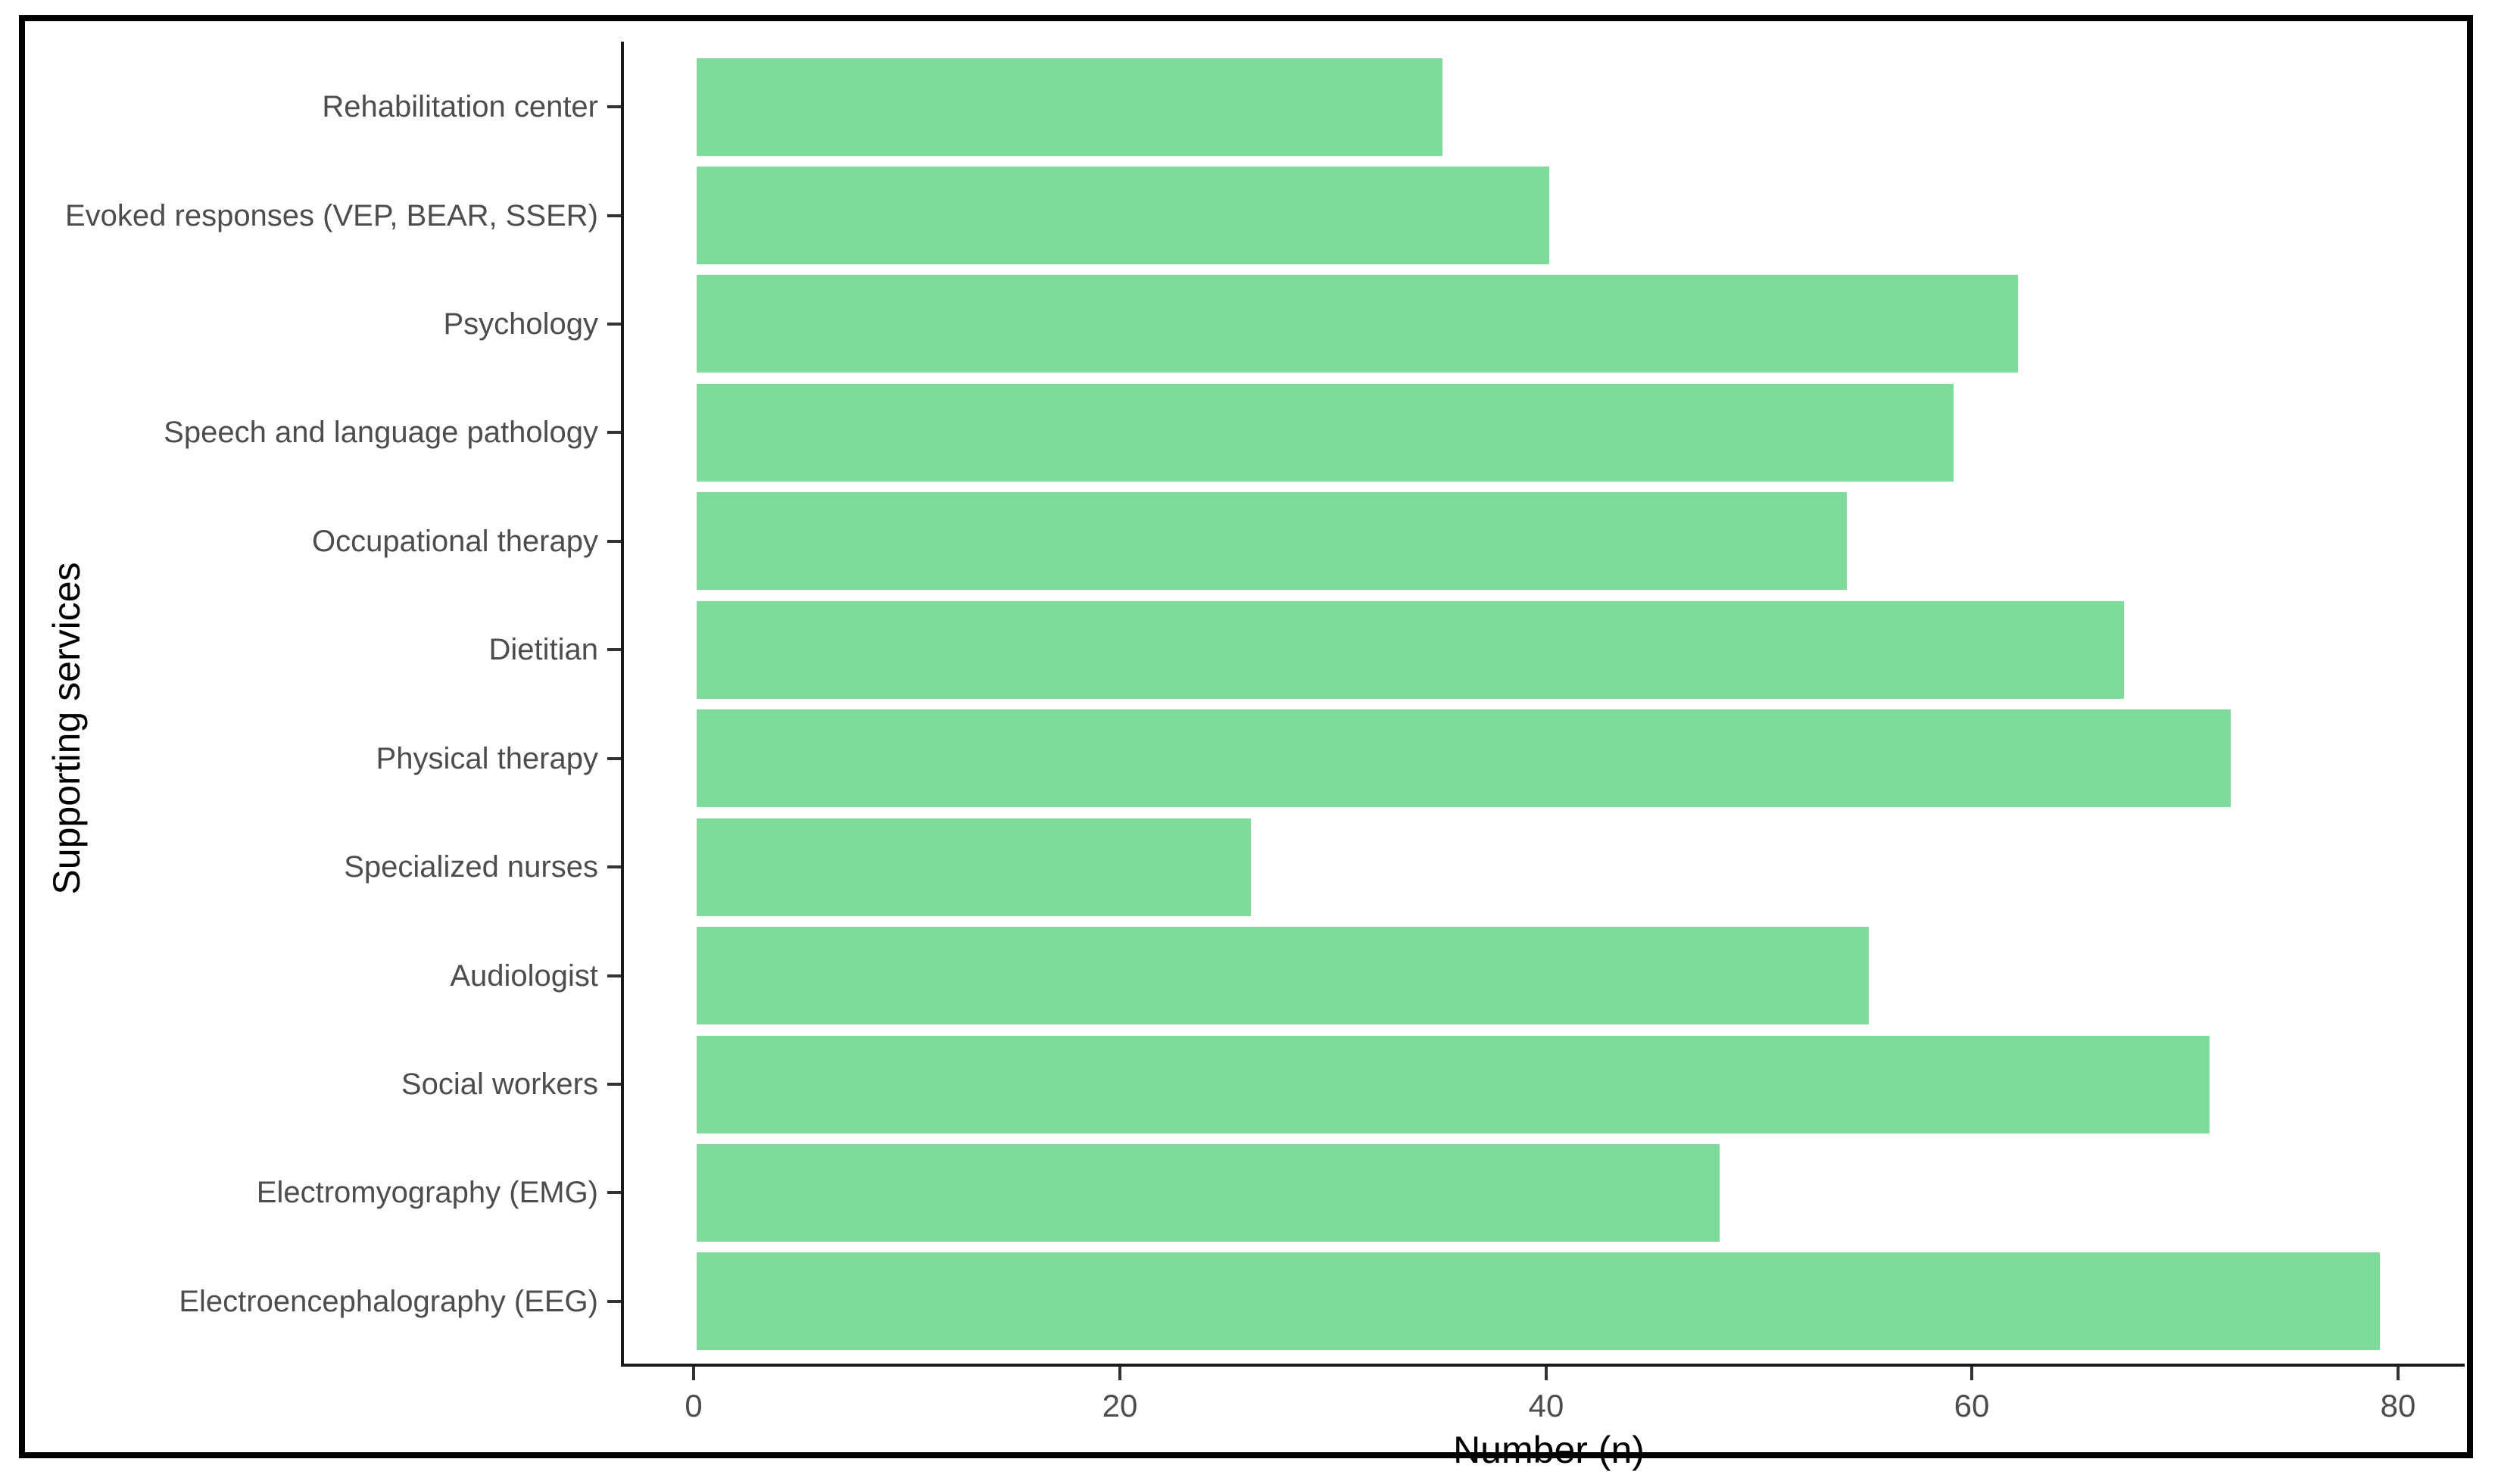 This screenshot has height=1484, width=2498. I want to click on category-label: Social workers, so click(499, 1084).